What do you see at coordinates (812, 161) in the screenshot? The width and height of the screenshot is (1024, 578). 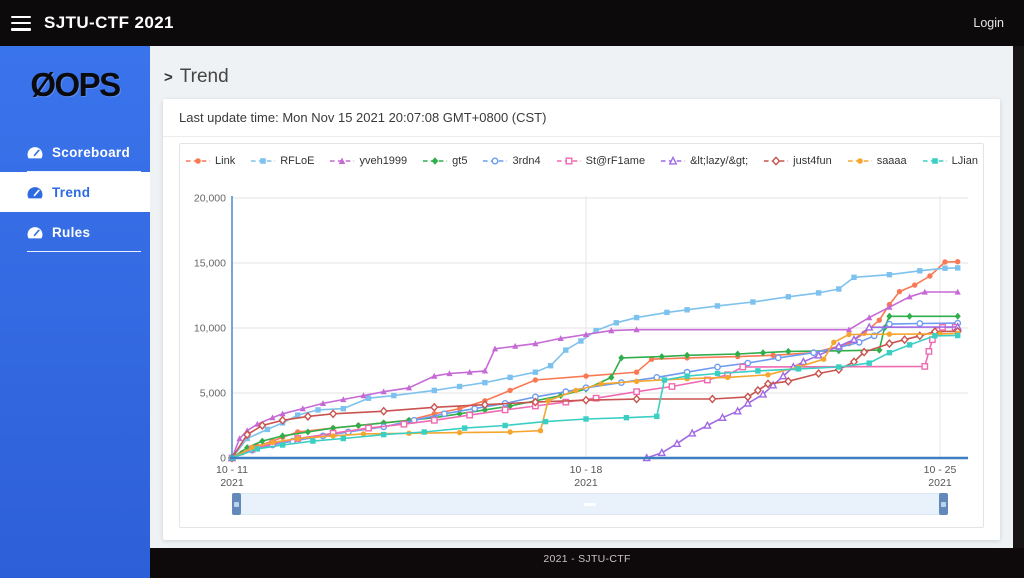 I see `legend-label: just4fun` at bounding box center [812, 161].